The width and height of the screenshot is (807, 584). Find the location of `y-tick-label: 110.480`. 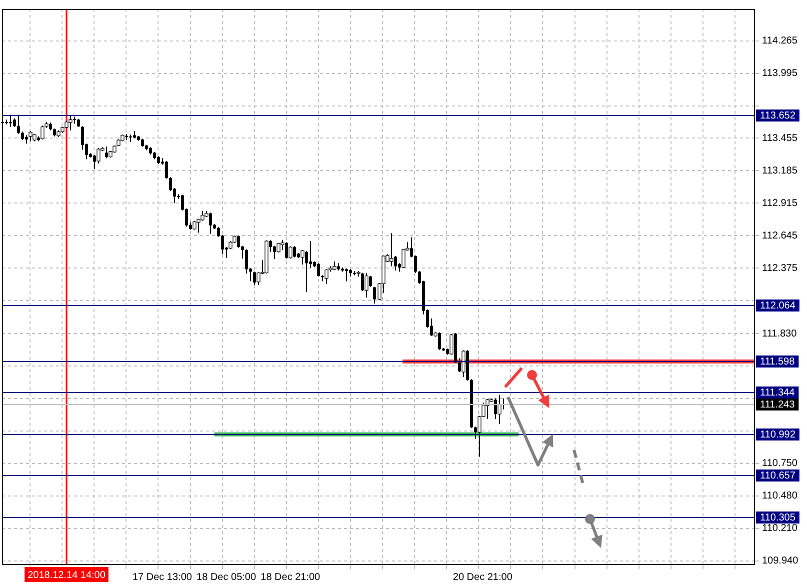

y-tick-label: 110.480 is located at coordinates (780, 496).